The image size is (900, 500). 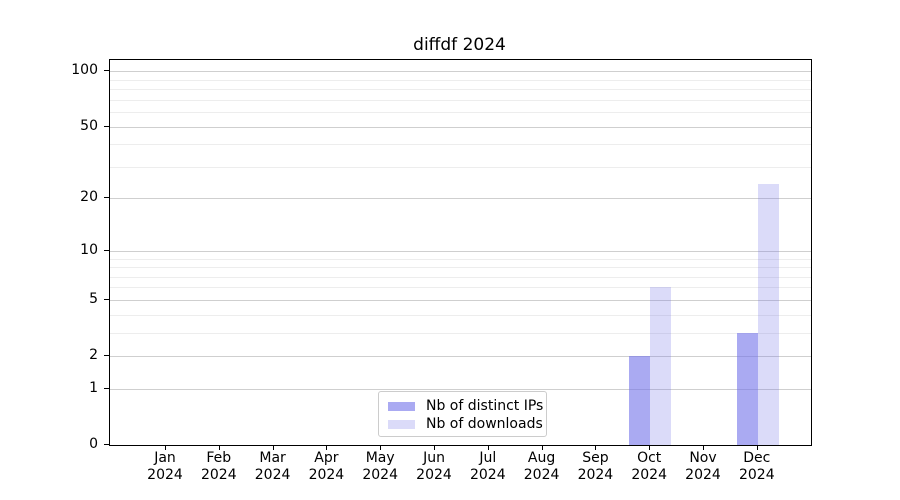 I want to click on x-tick-label-apr: Apr 2024, so click(x=326, y=466).